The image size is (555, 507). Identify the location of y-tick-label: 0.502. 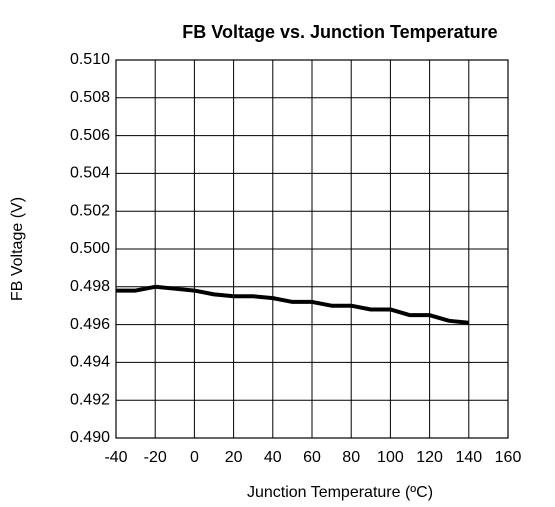
(90, 210).